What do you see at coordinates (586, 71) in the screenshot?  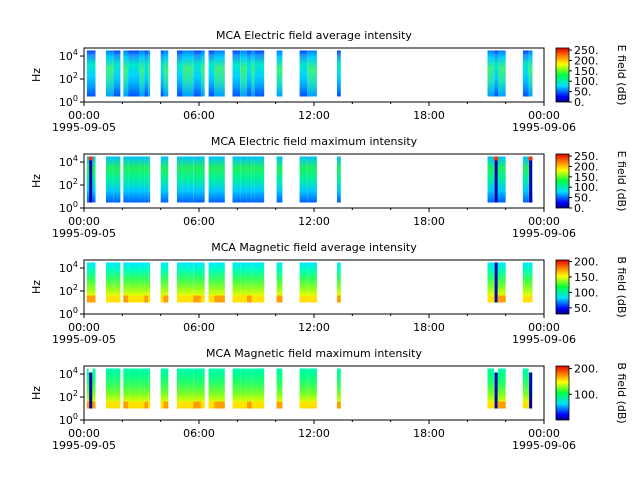 I see `colorbar-tick-label: 150.` at bounding box center [586, 71].